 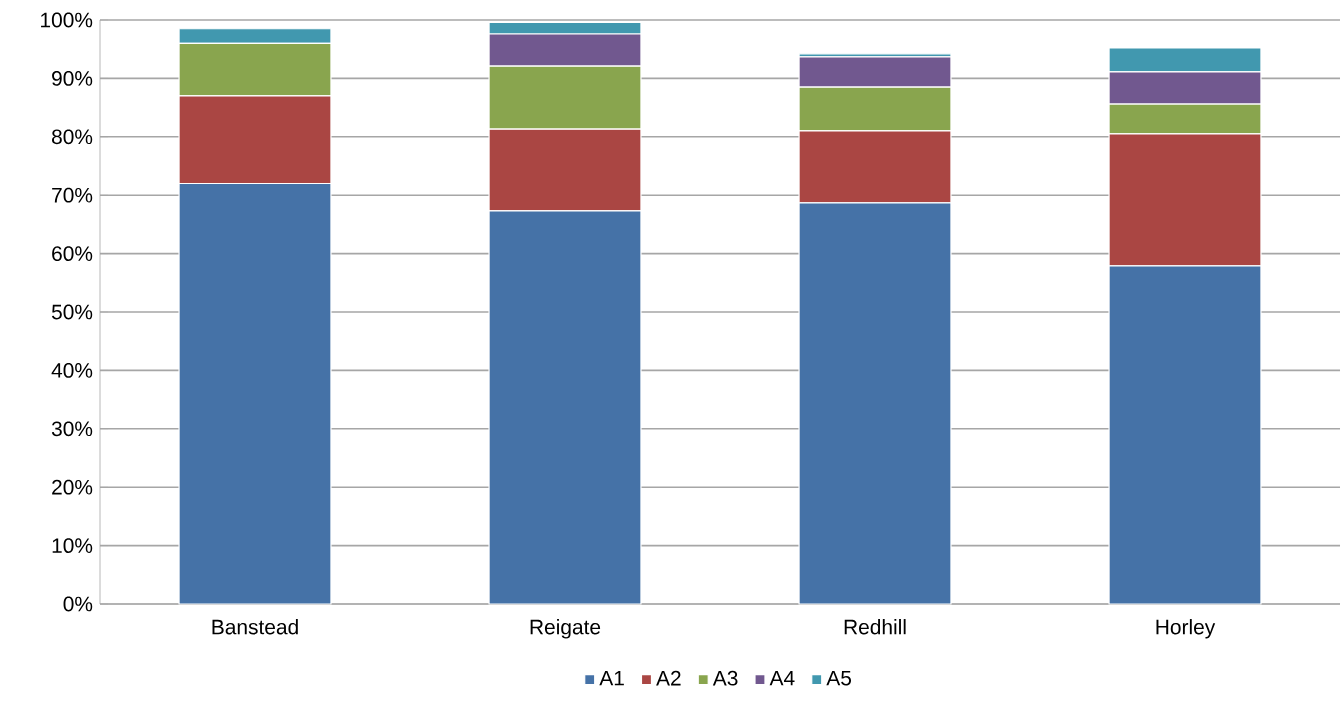 I want to click on legend-label: A1, so click(x=611, y=678).